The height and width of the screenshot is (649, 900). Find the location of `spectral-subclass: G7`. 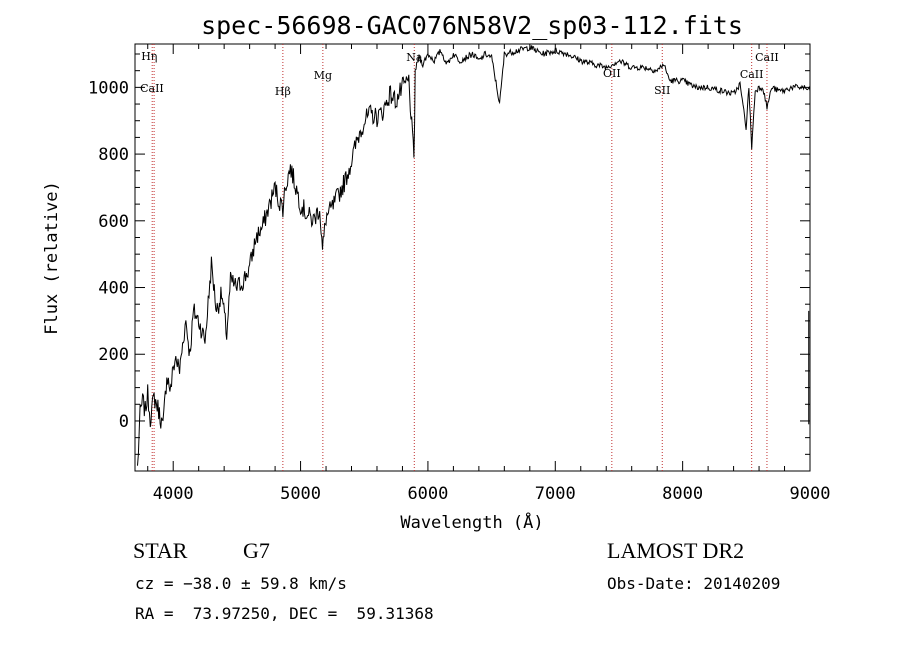

spectral-subclass: G7 is located at coordinates (256, 550).